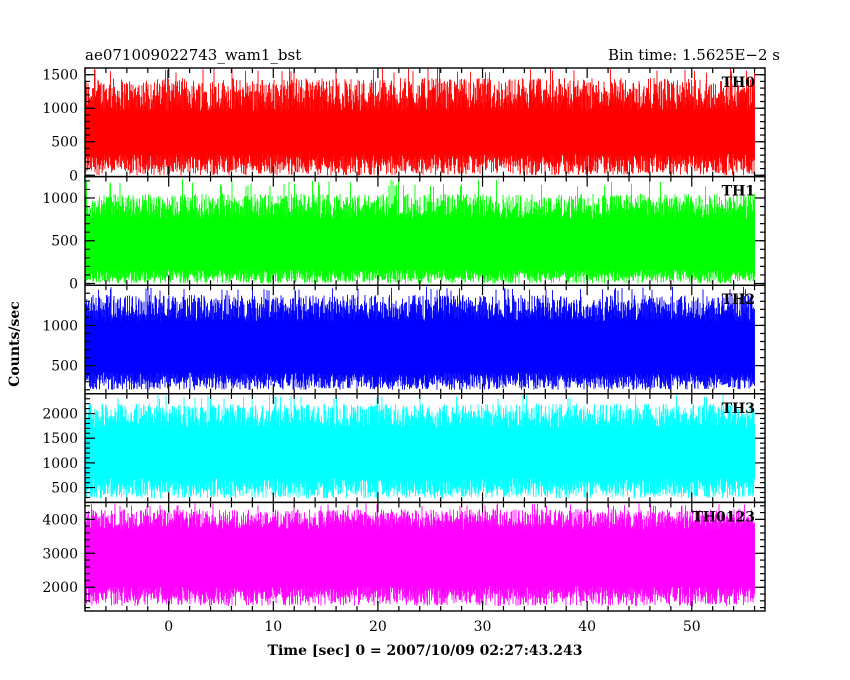 This screenshot has height=680, width=850. I want to click on panel-th0123: 2000 3000 4000 TH0123, so click(404, 556).